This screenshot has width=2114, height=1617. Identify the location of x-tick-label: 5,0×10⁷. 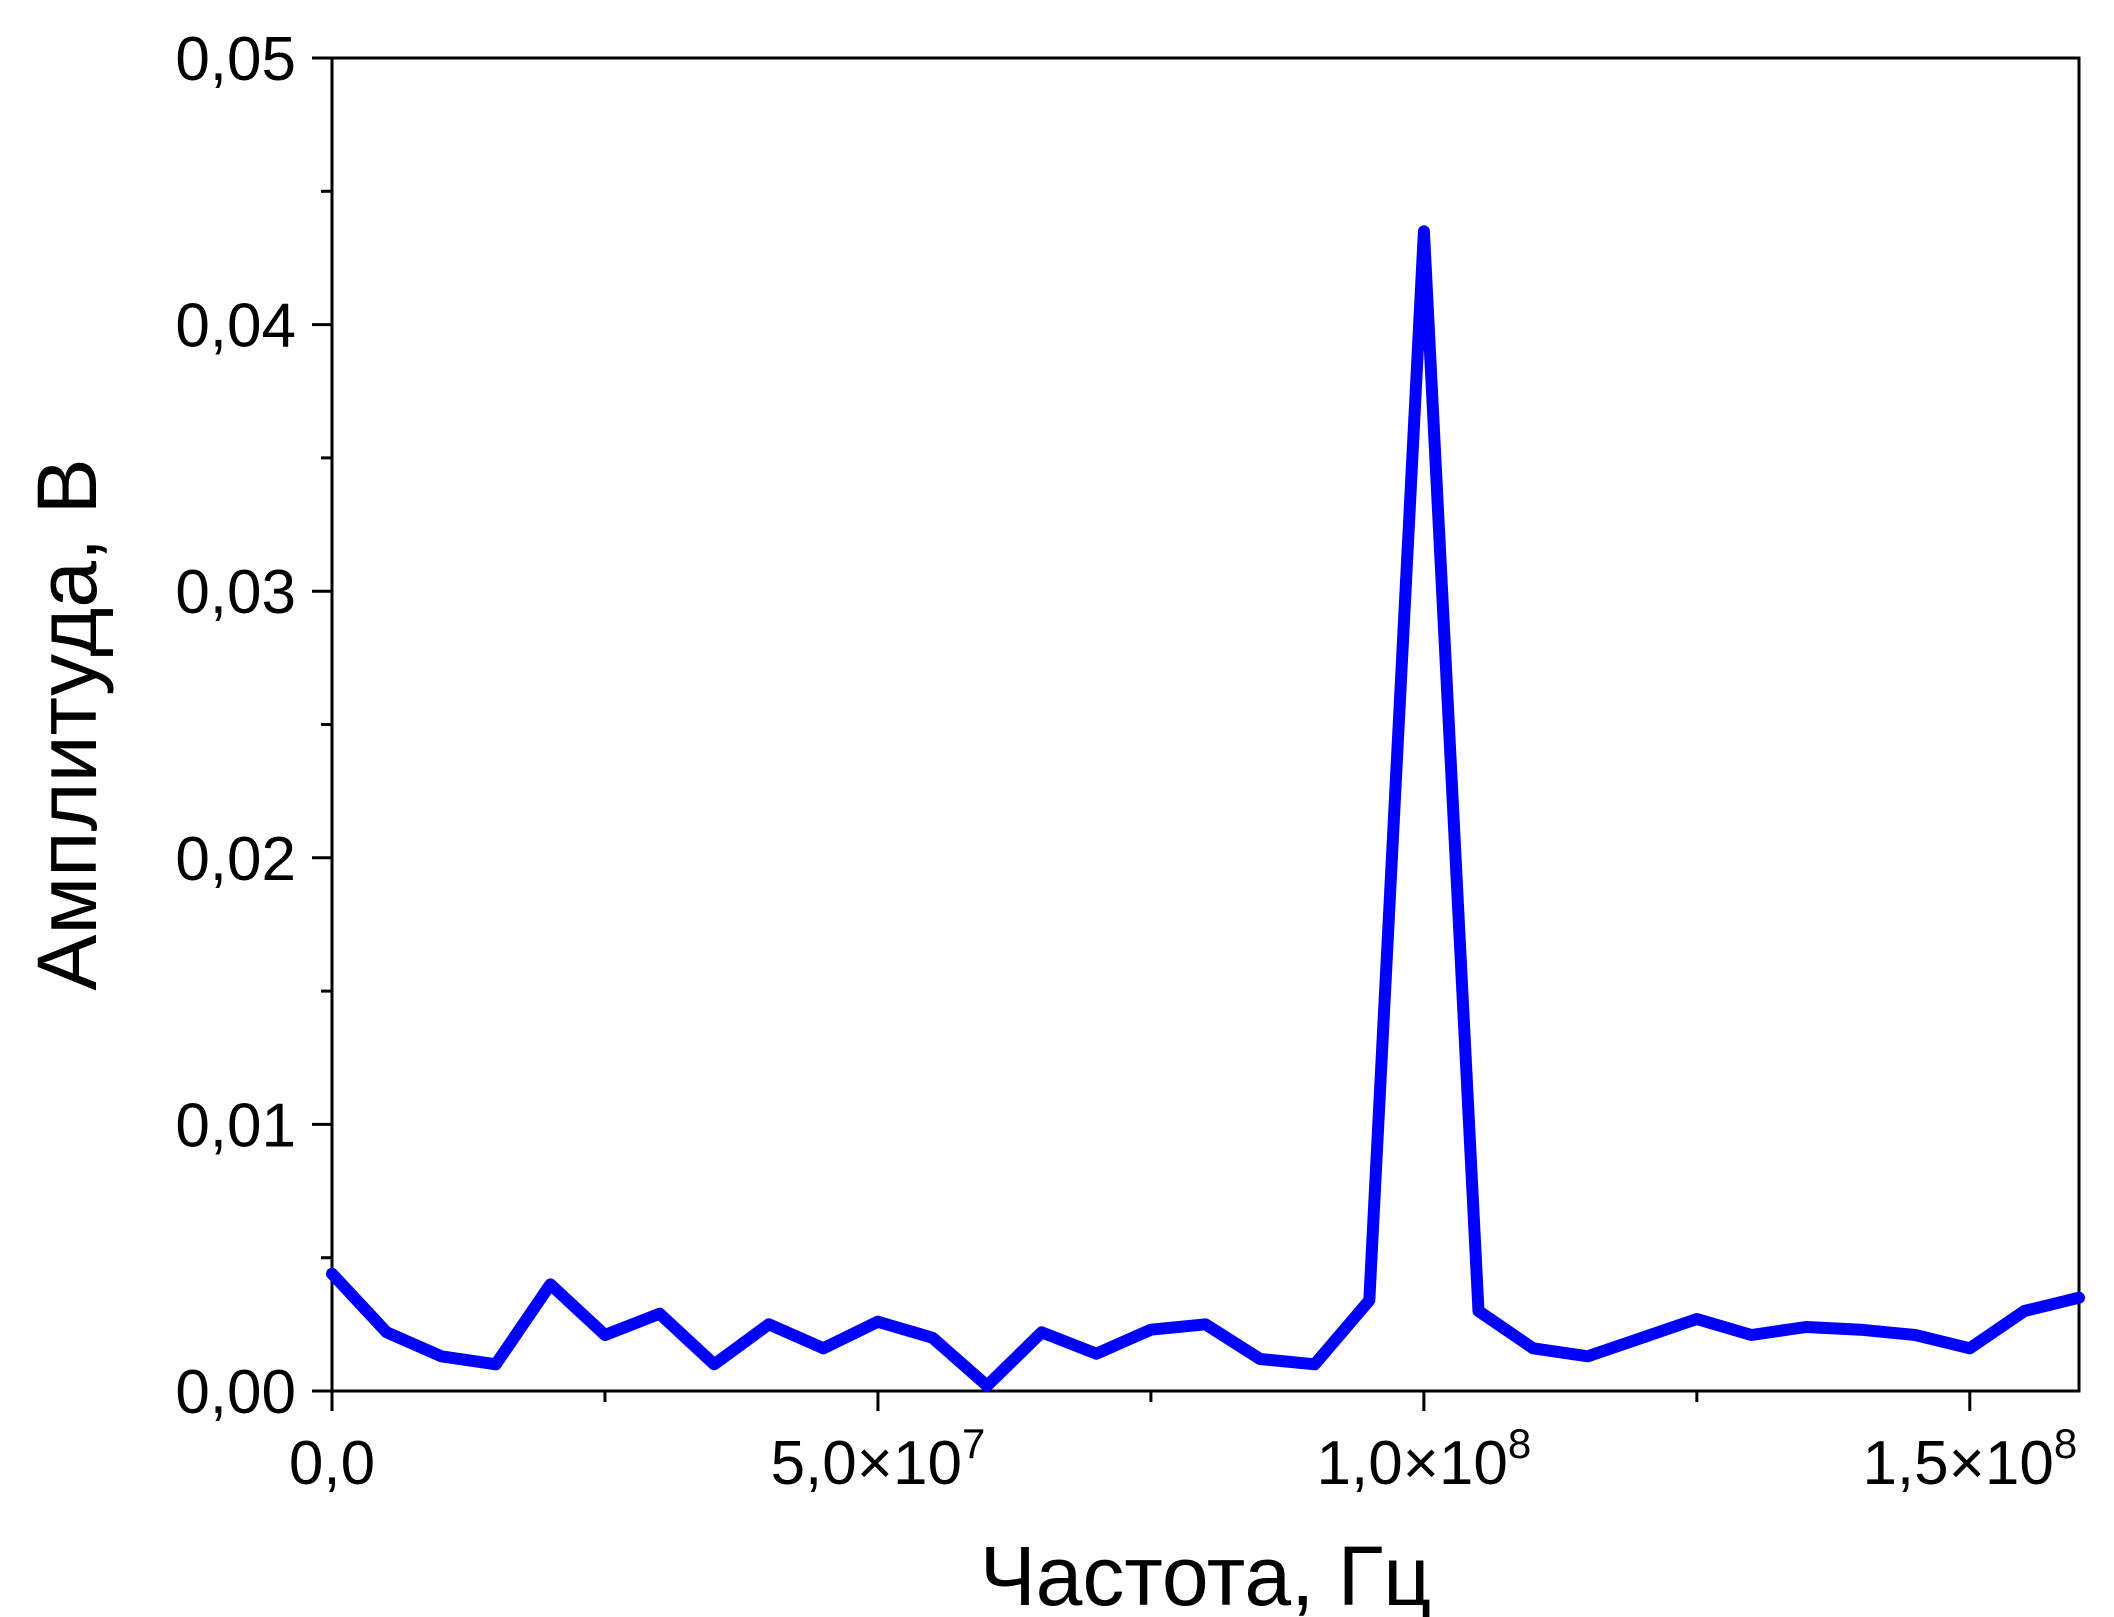
(878, 1459).